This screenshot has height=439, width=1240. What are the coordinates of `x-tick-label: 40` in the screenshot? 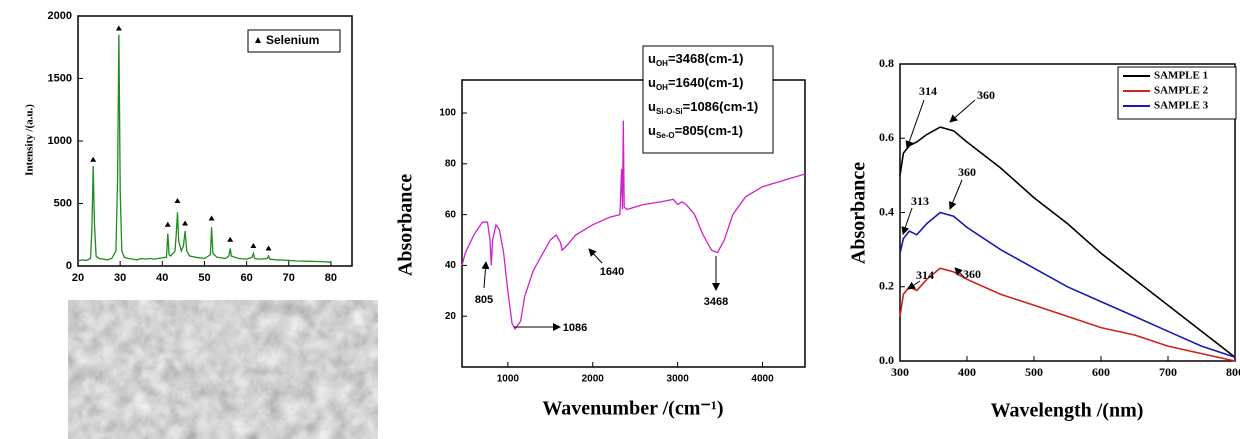 It's located at (162, 278).